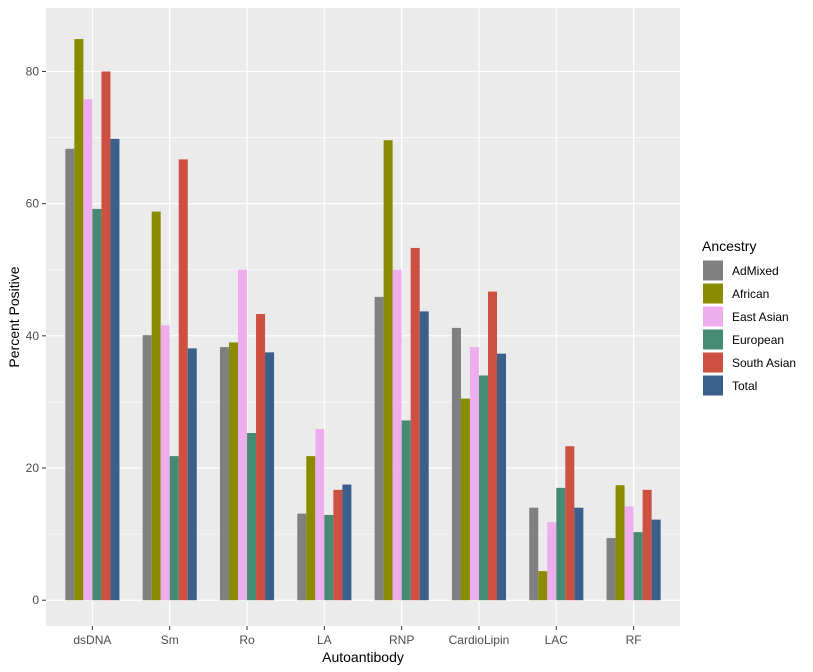  Describe the element at coordinates (88, 350) in the screenshot. I see `bar-east-asian-dsdna` at that location.